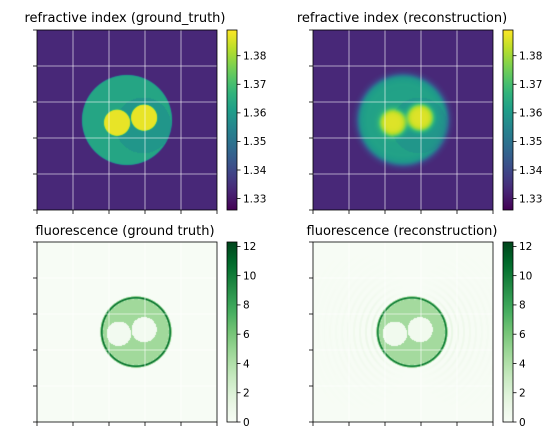  What do you see at coordinates (402, 231) in the screenshot?
I see `panel-title: fluorescence (reconstruction)` at bounding box center [402, 231].